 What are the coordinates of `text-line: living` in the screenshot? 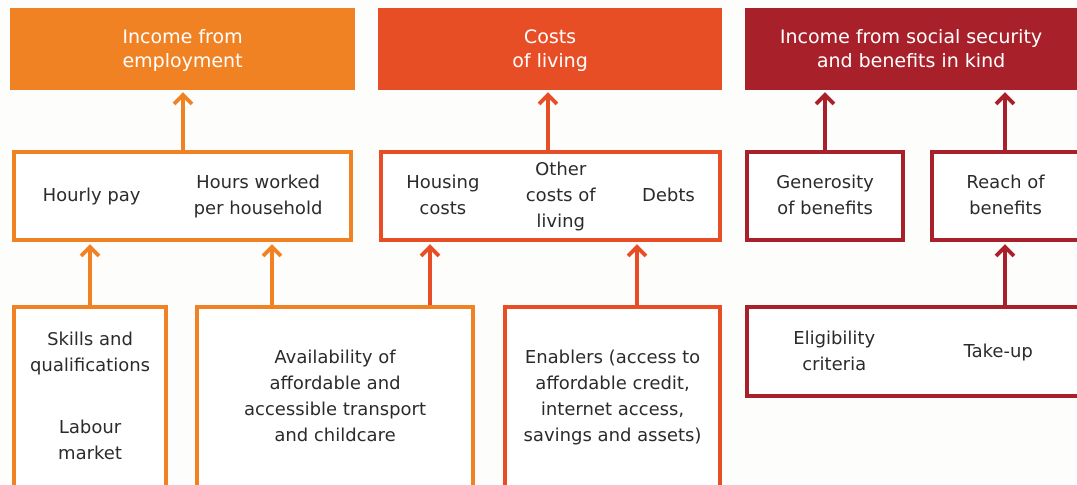 It's located at (560, 221).